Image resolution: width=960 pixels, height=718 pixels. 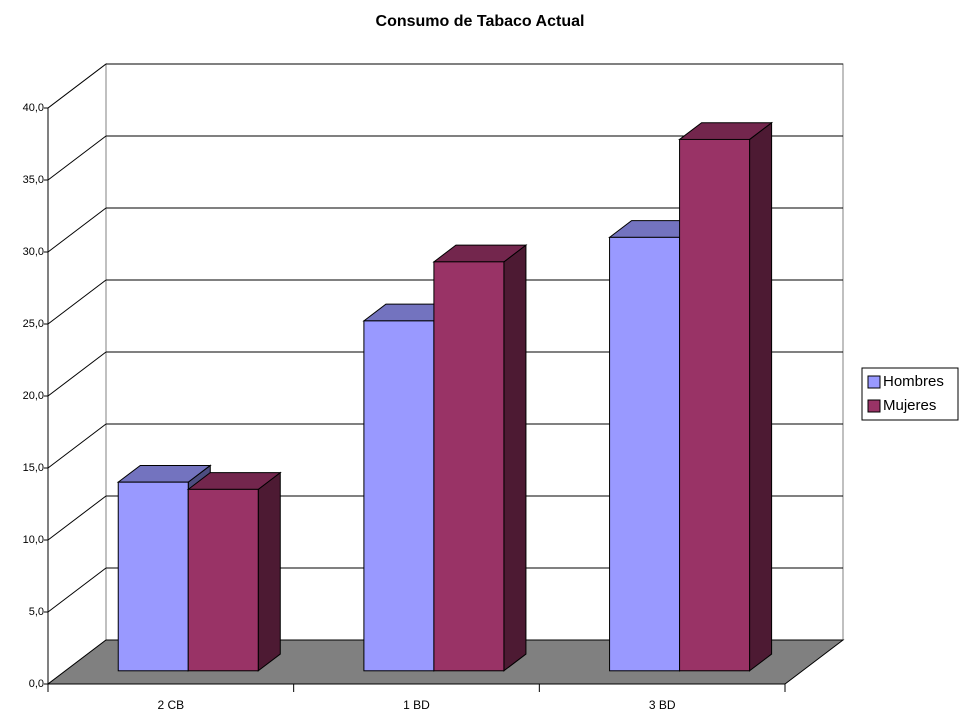 I want to click on x-tick-label: 3 BD, so click(x=662, y=705).